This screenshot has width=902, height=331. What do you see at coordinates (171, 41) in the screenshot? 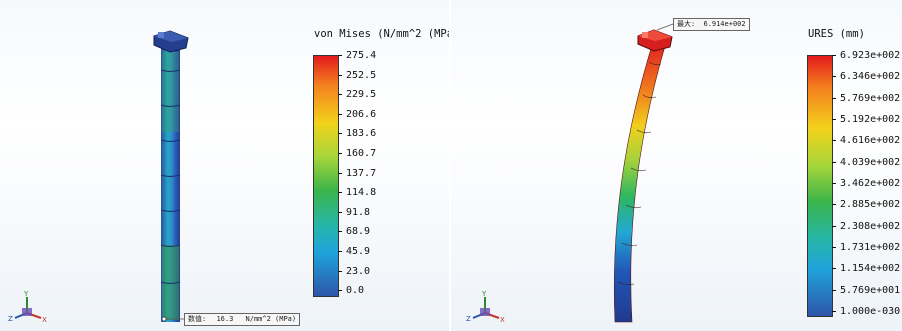
I see `stress-top-fixture` at bounding box center [171, 41].